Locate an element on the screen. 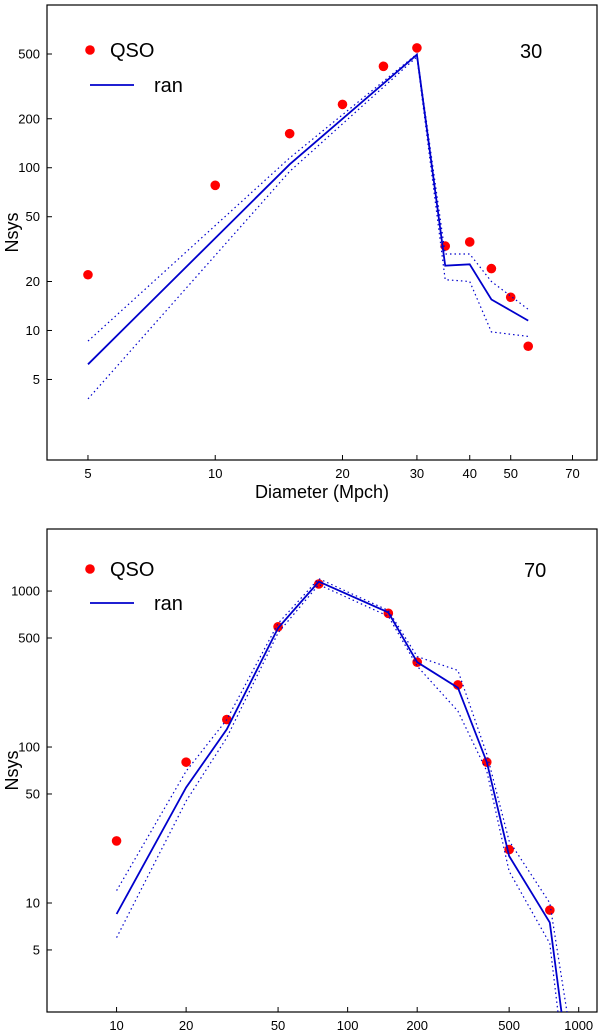  x-tick-label: 200 is located at coordinates (417, 1025).